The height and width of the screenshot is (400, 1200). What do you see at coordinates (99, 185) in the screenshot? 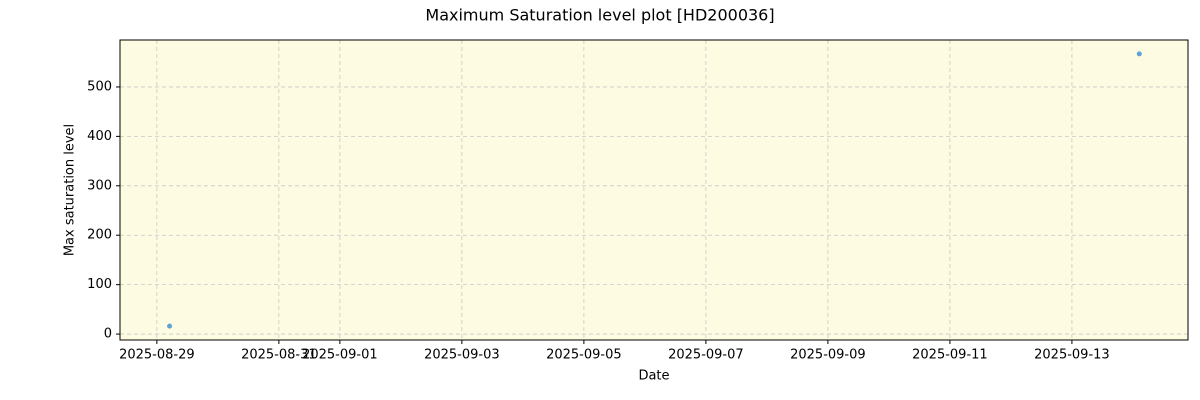
I see `y-tick-label: 300` at bounding box center [99, 185].